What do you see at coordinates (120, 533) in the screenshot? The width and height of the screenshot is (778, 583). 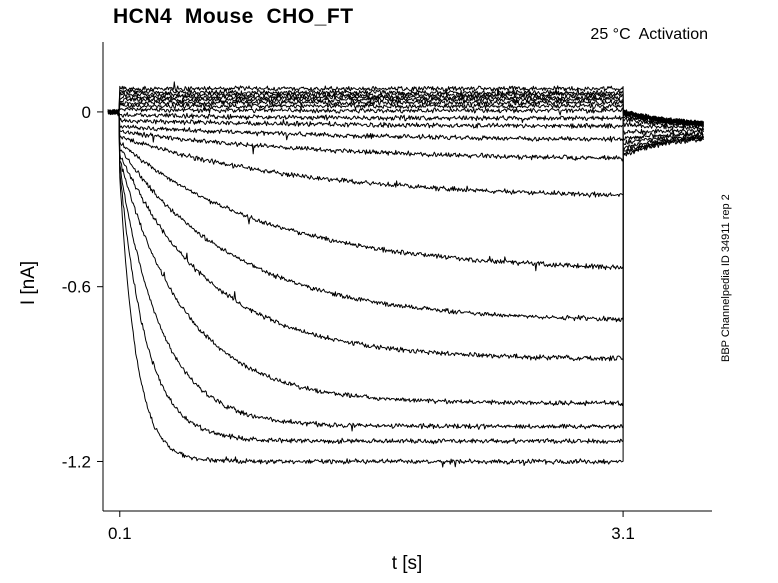 I see `x-tick-label: 0.1` at bounding box center [120, 533].